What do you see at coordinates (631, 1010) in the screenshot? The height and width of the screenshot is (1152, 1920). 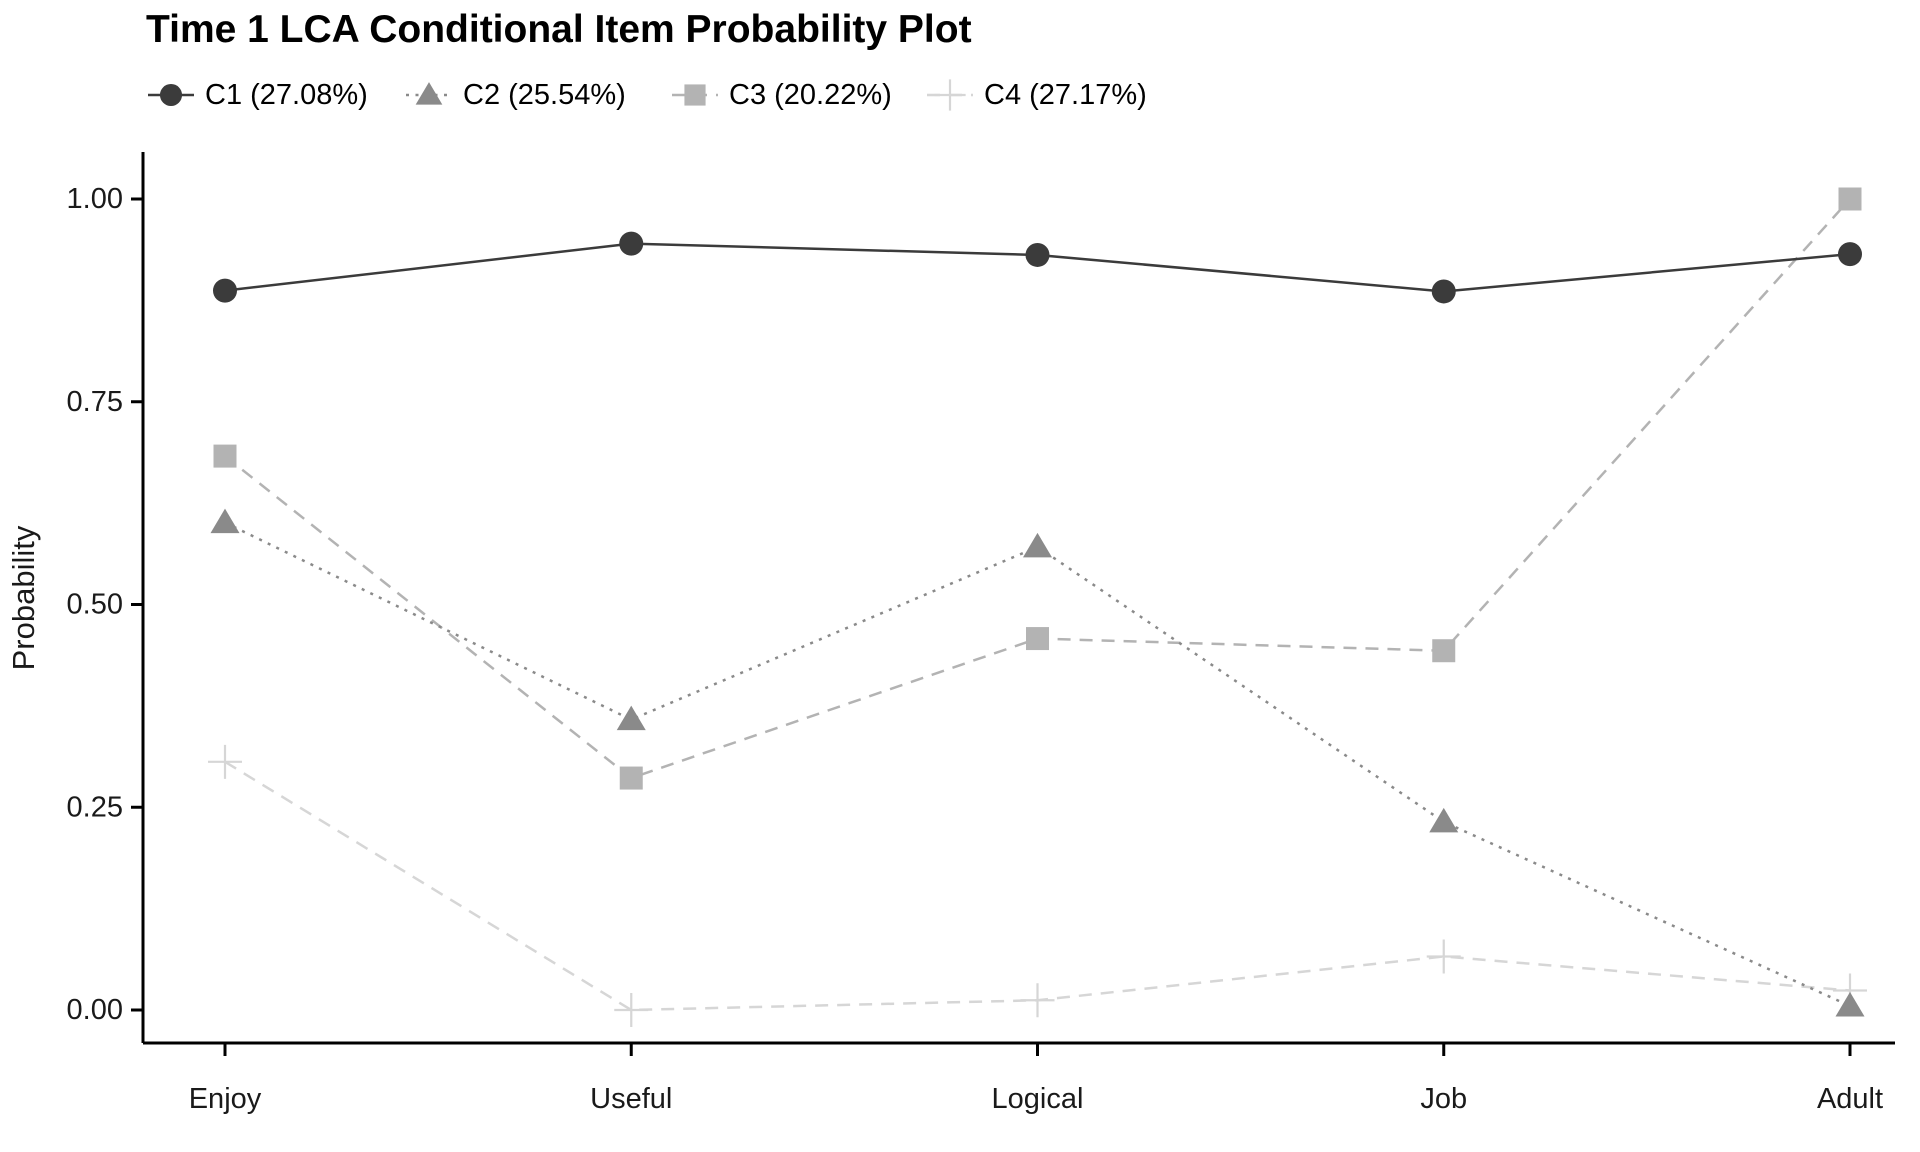 I see `c4-marker-useful` at bounding box center [631, 1010].